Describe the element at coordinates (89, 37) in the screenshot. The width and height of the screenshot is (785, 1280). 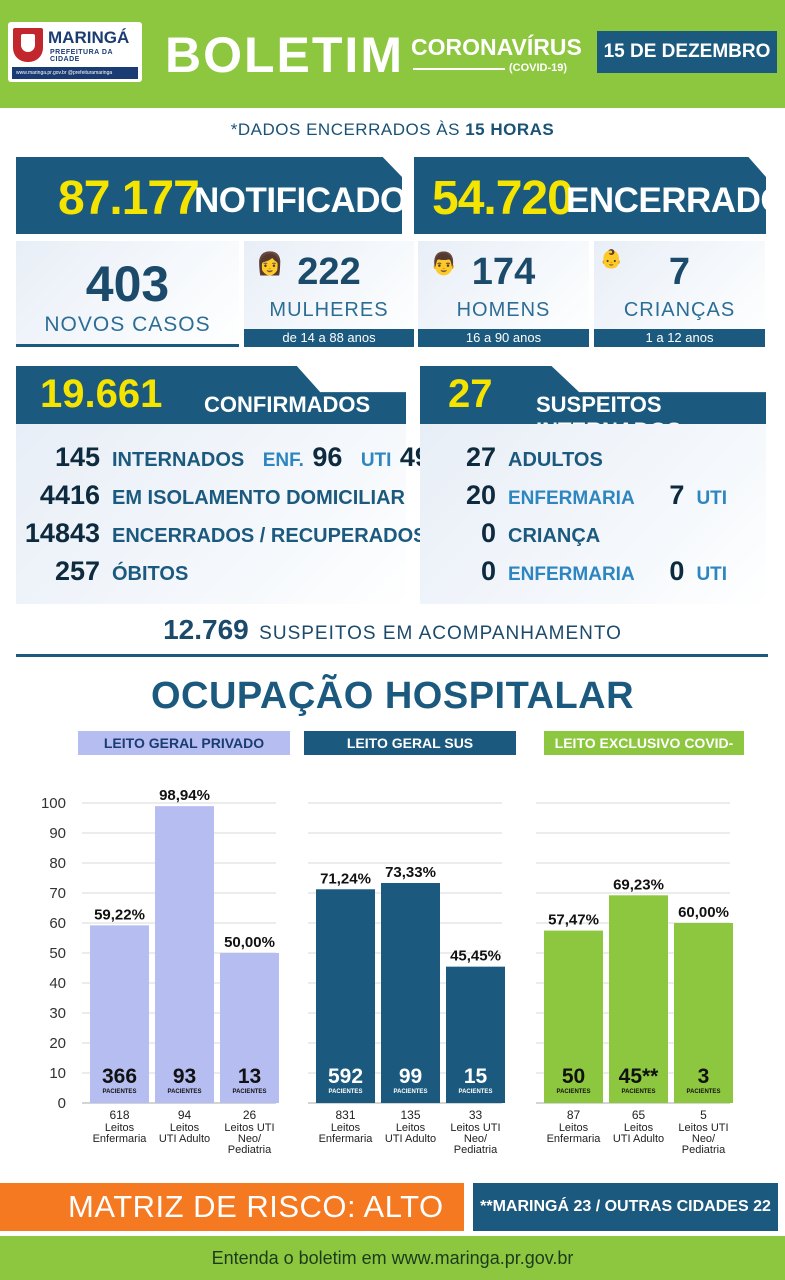
I see `logo-name: MARINGÁ` at that location.